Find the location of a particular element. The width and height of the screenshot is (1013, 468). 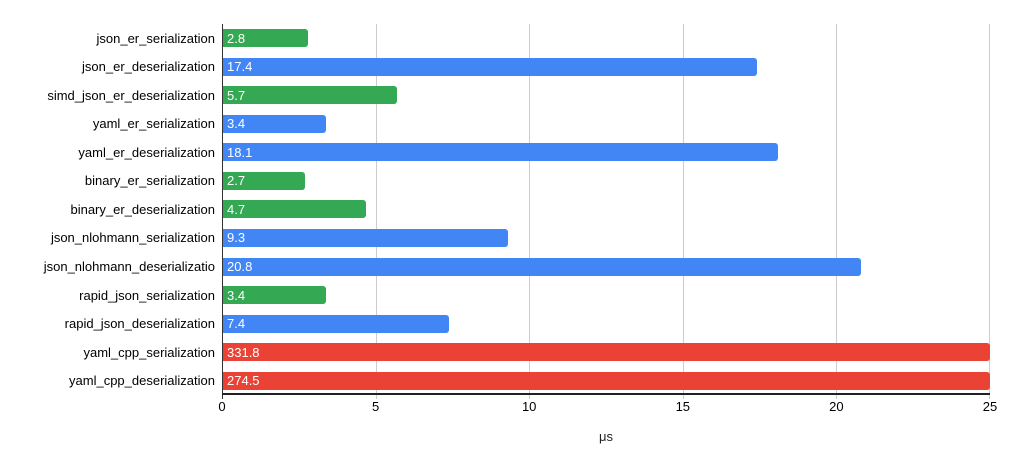

bar-value-label: 20.8 is located at coordinates (240, 267).